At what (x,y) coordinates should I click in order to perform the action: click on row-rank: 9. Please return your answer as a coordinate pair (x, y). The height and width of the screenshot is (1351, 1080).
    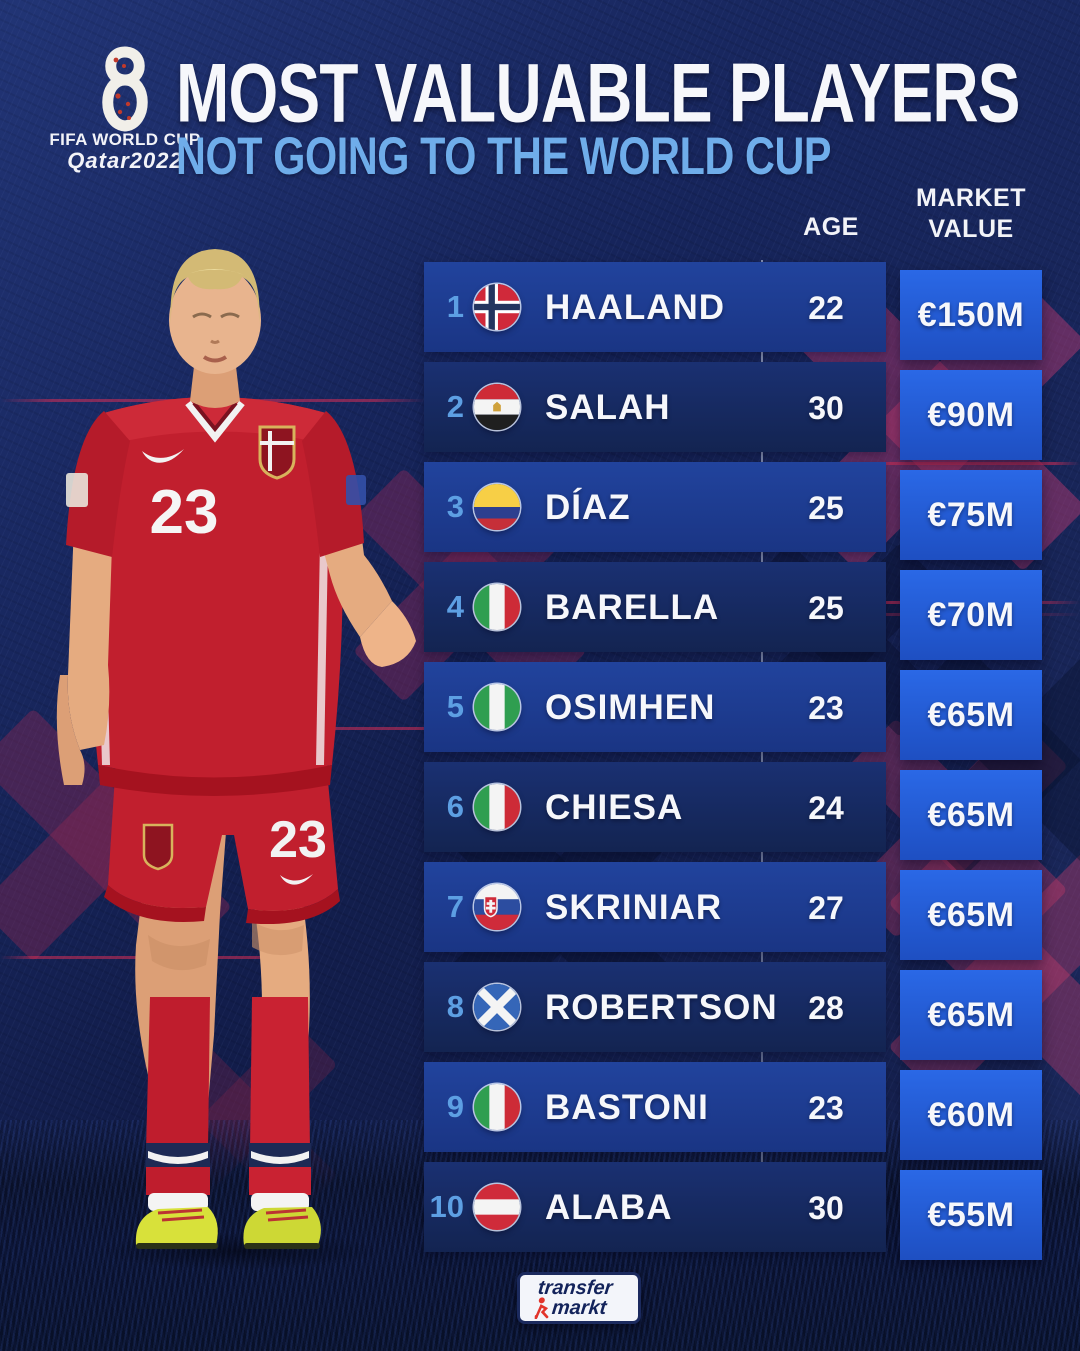
    Looking at the image, I should click on (455, 1106).